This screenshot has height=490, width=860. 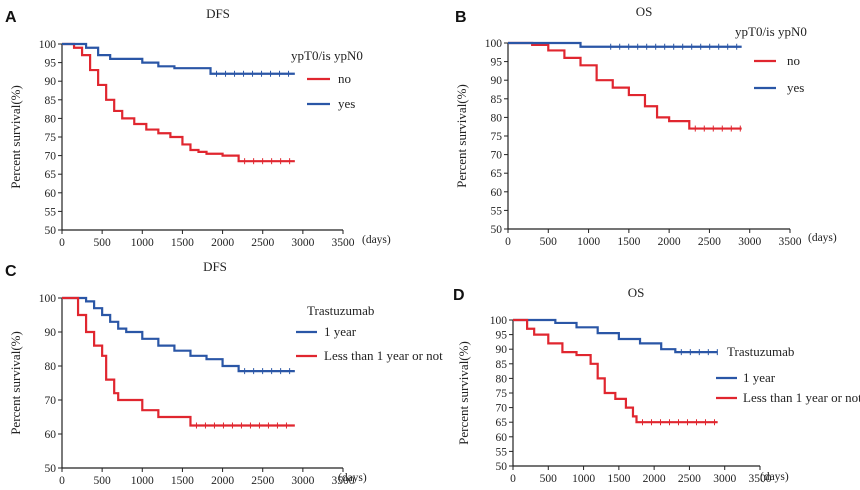 What do you see at coordinates (459, 295) in the screenshot?
I see `panel-label: D` at bounding box center [459, 295].